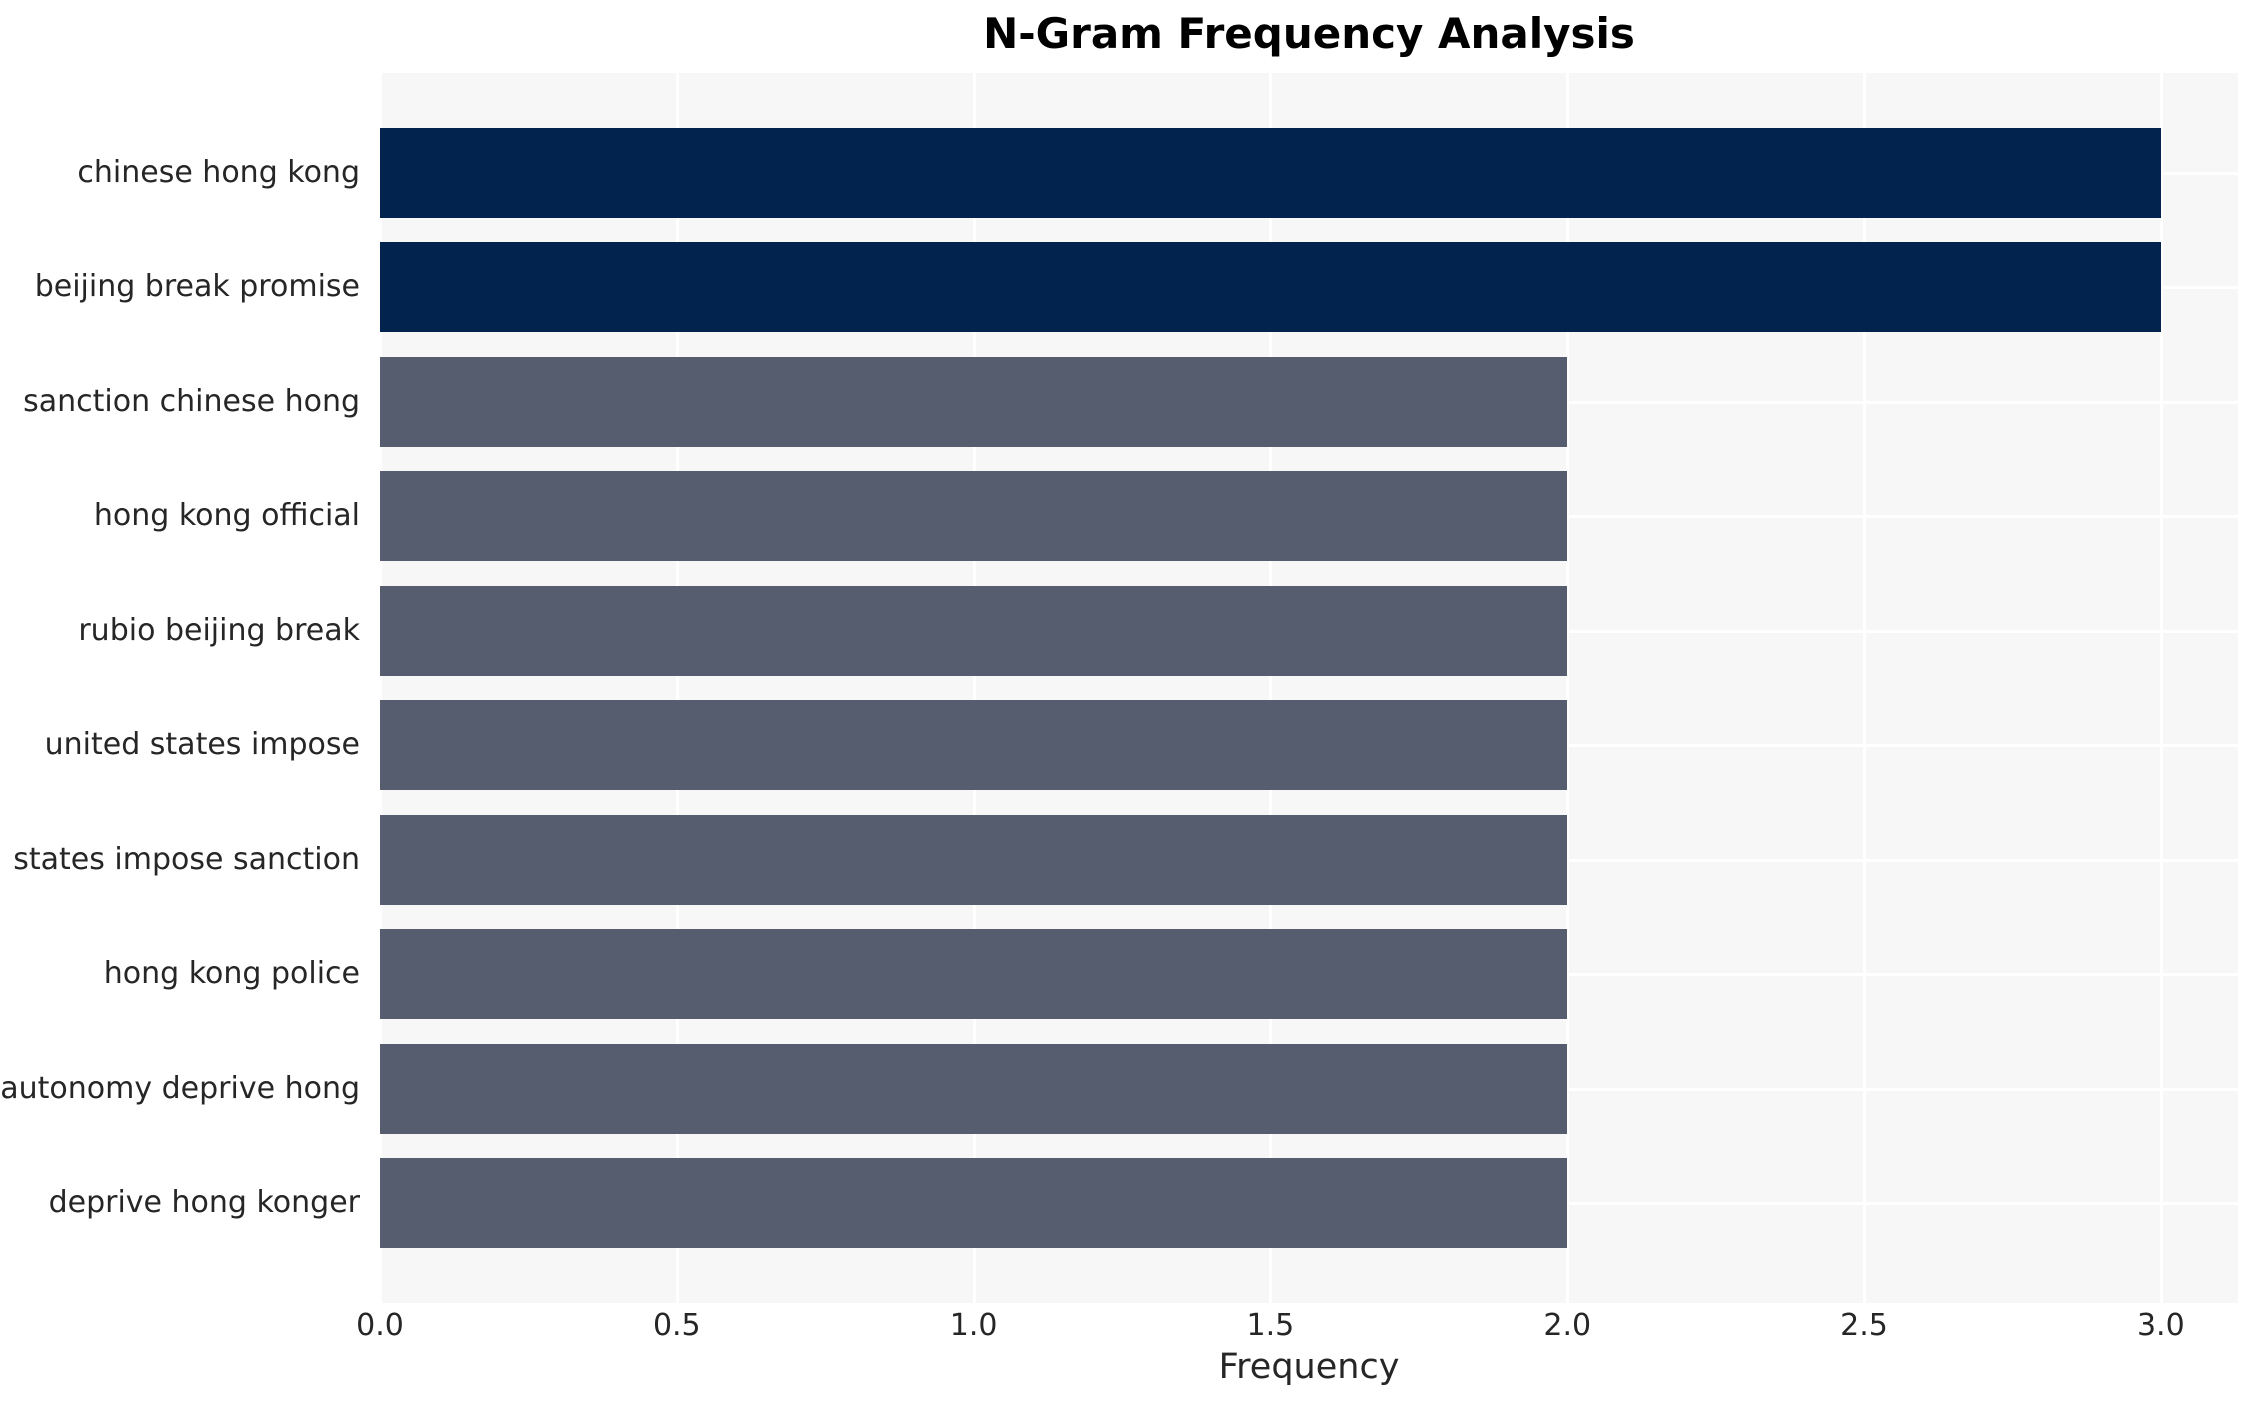 The image size is (2258, 1402). Describe the element at coordinates (1864, 1325) in the screenshot. I see `x-tick-label: 2.5` at that location.